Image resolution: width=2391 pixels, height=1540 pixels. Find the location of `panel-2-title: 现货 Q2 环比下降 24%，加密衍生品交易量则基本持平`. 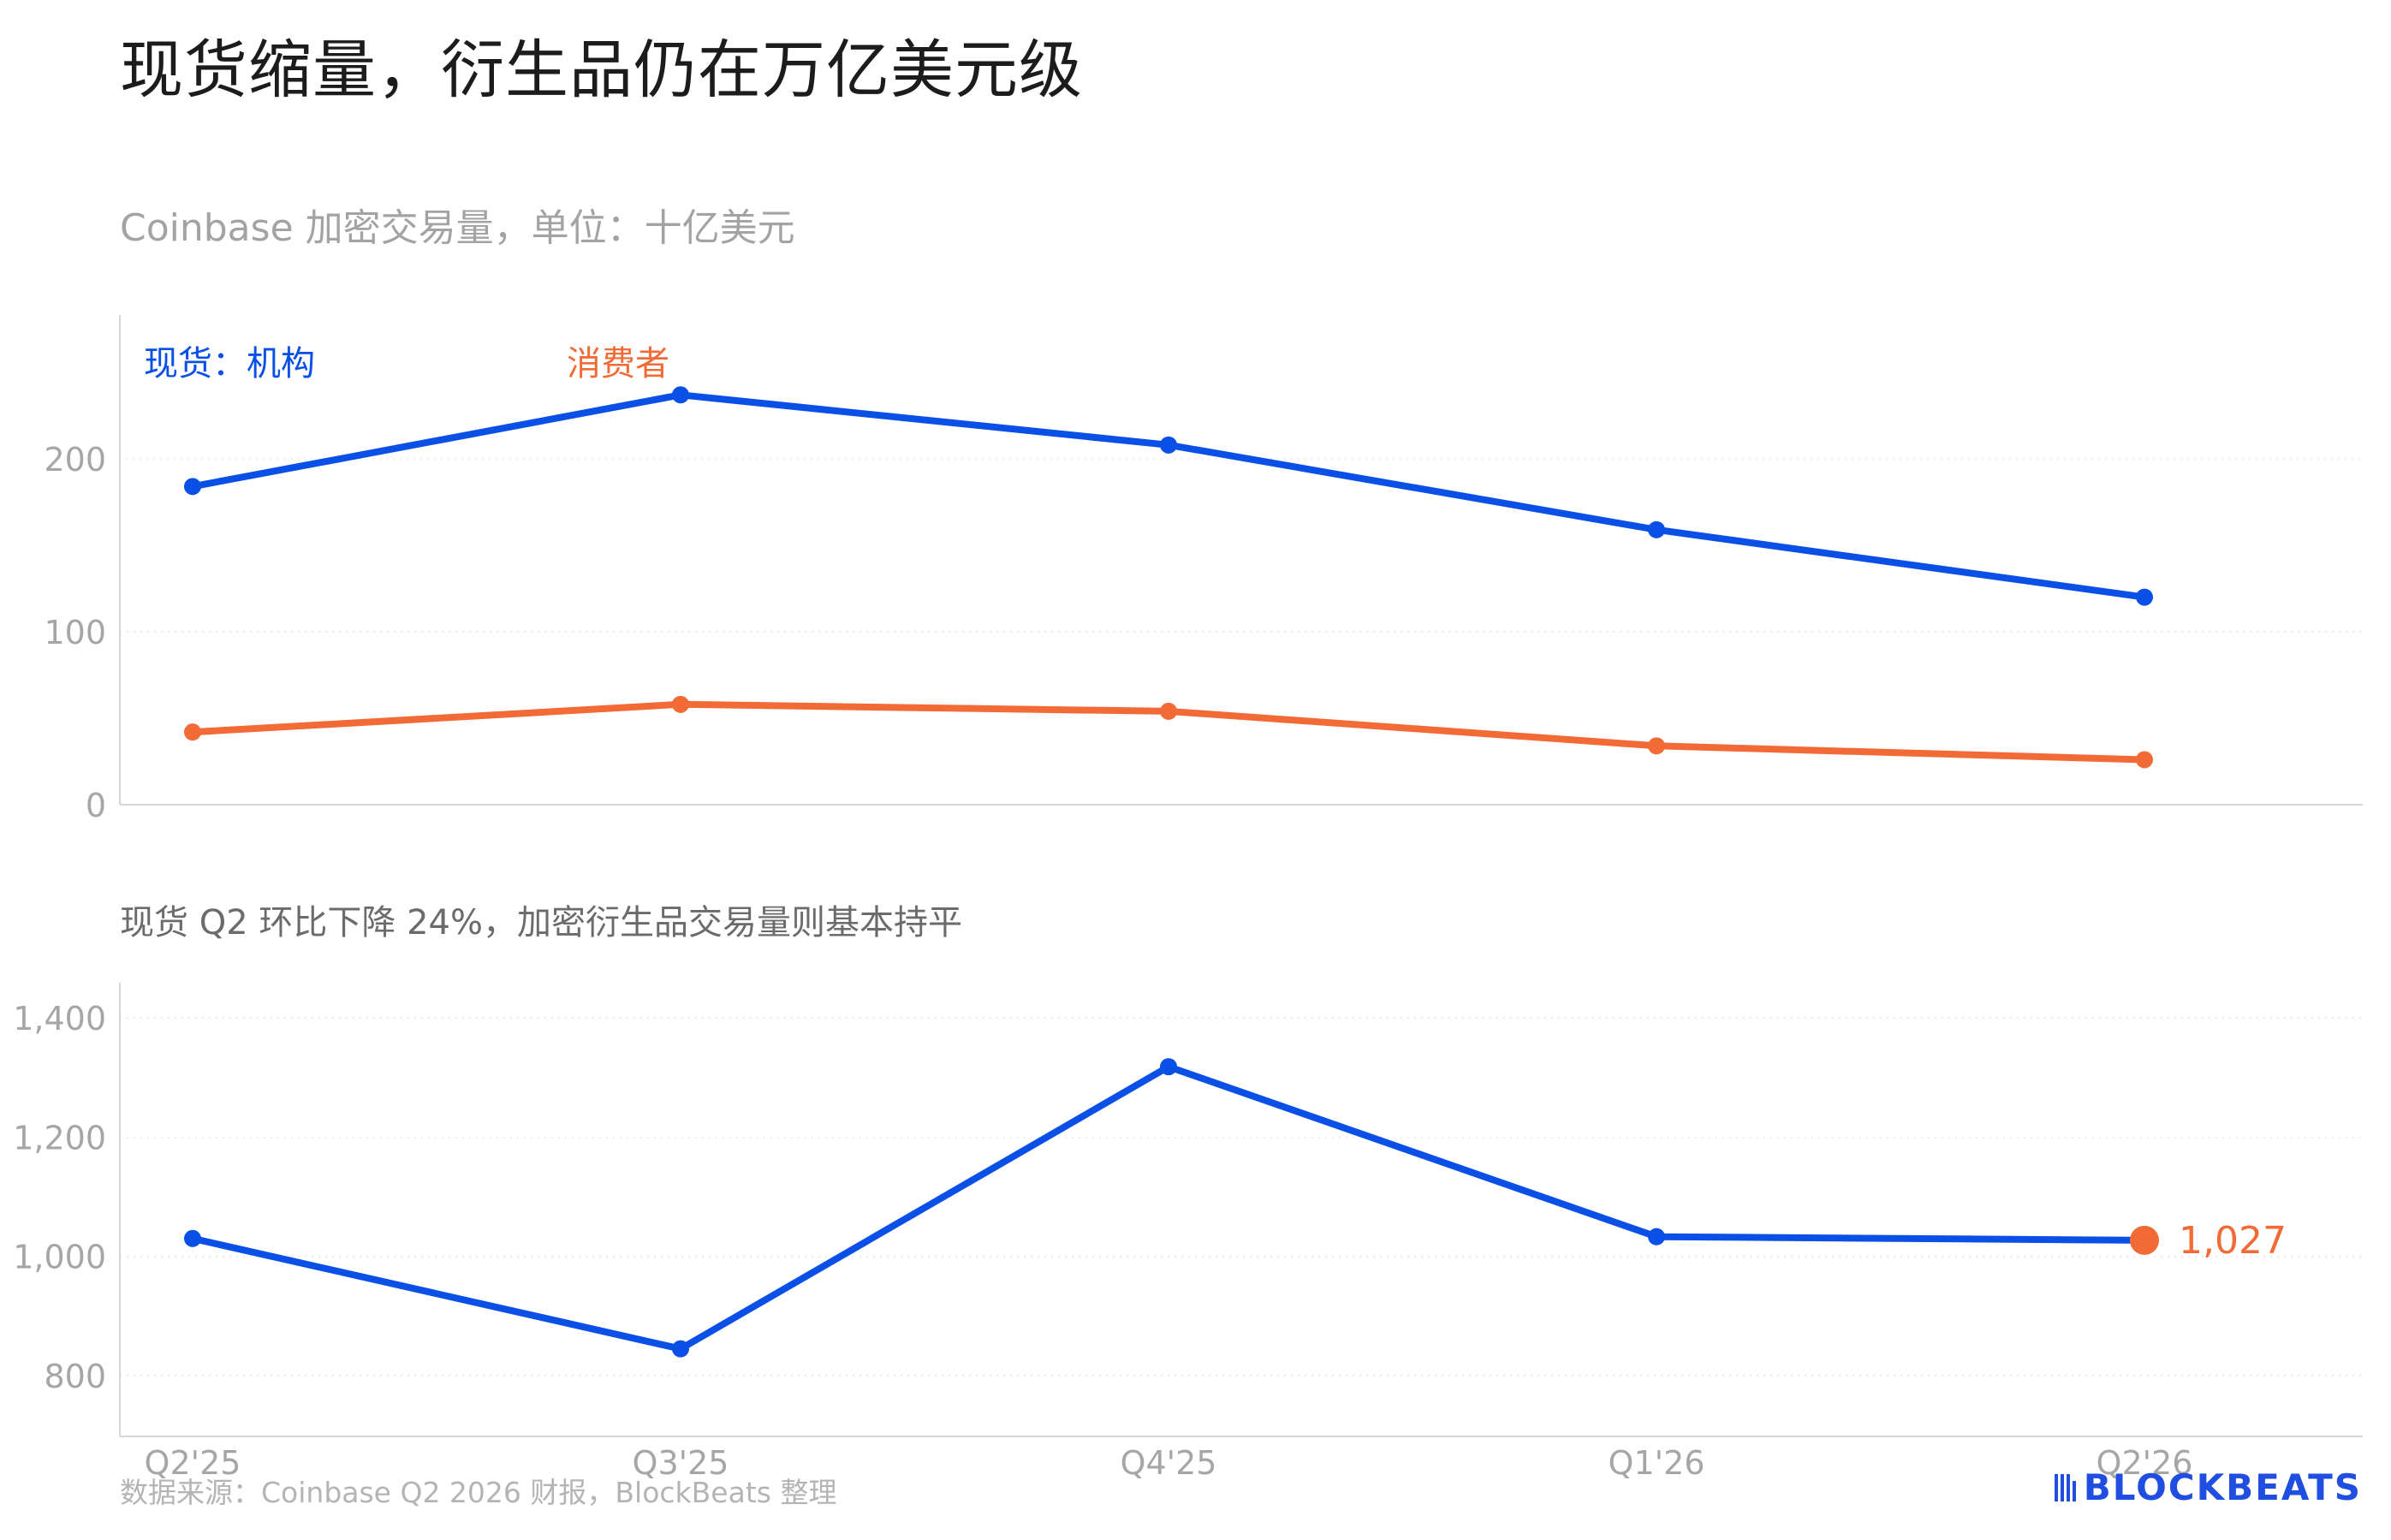

panel-2-title: 现货 Q2 环比下降 24%，加密衍生品交易量则基本持平 is located at coordinates (541, 922).